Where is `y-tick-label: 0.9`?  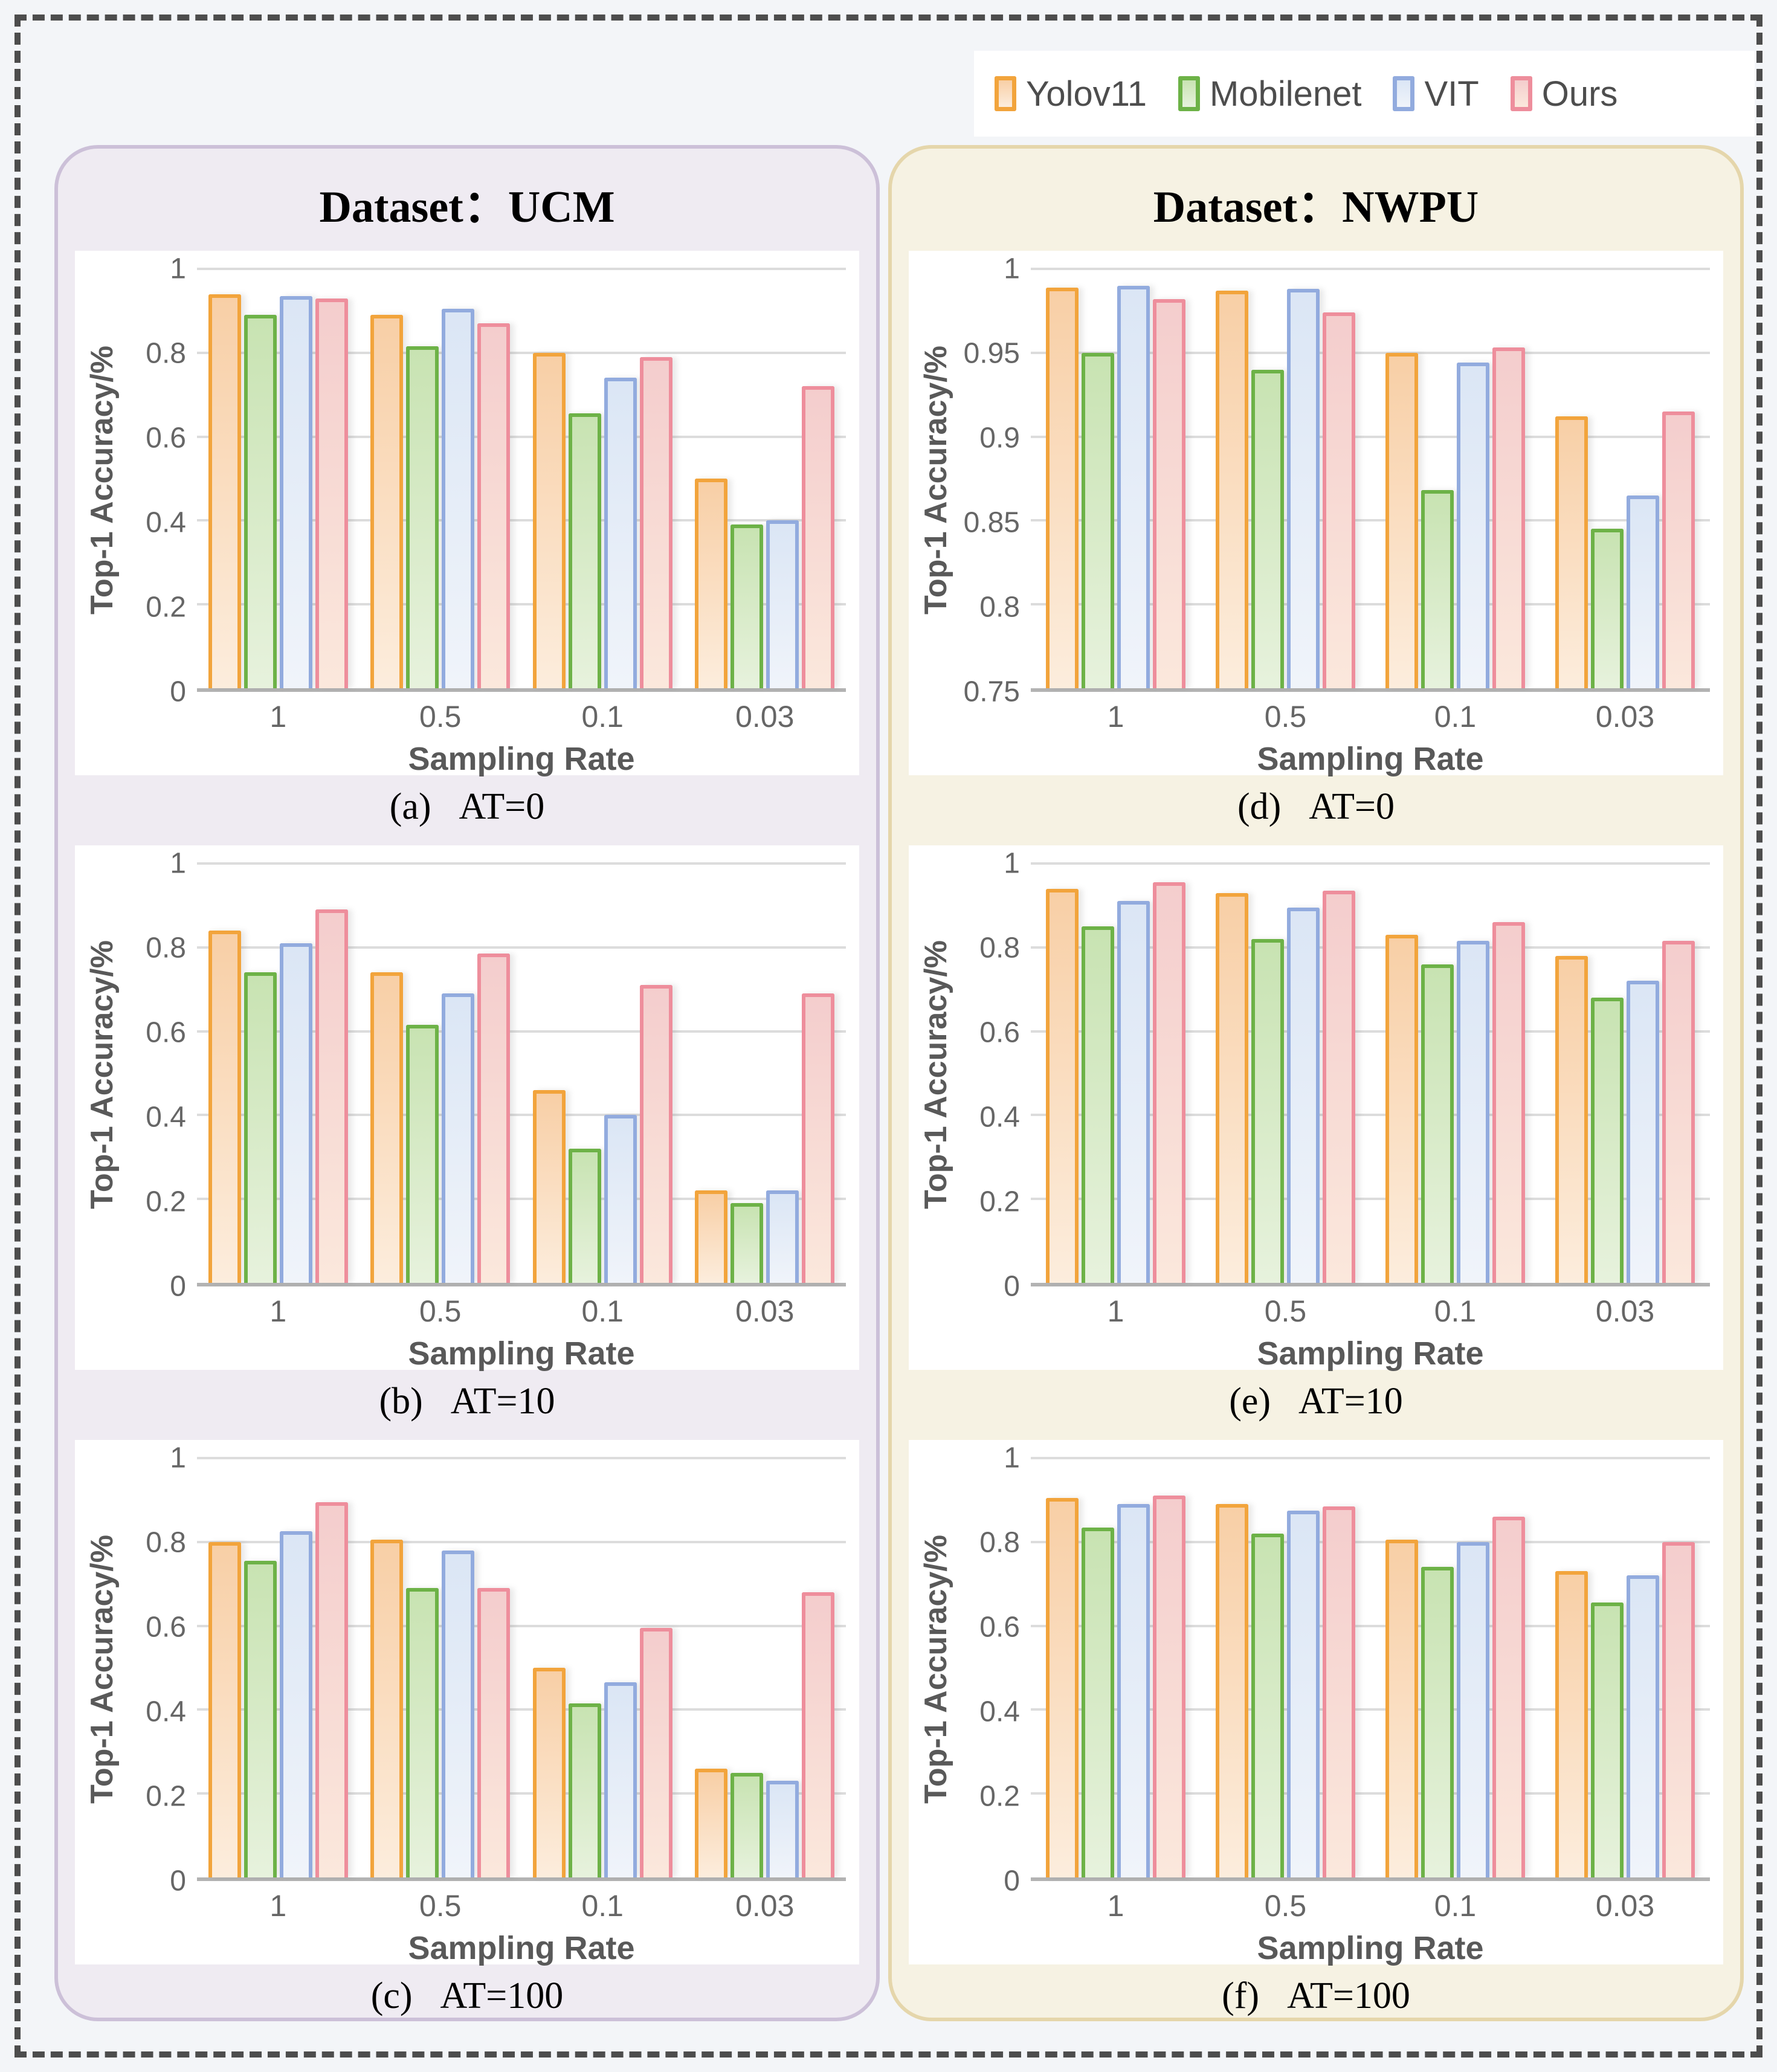
y-tick-label: 0.9 is located at coordinates (1000, 438).